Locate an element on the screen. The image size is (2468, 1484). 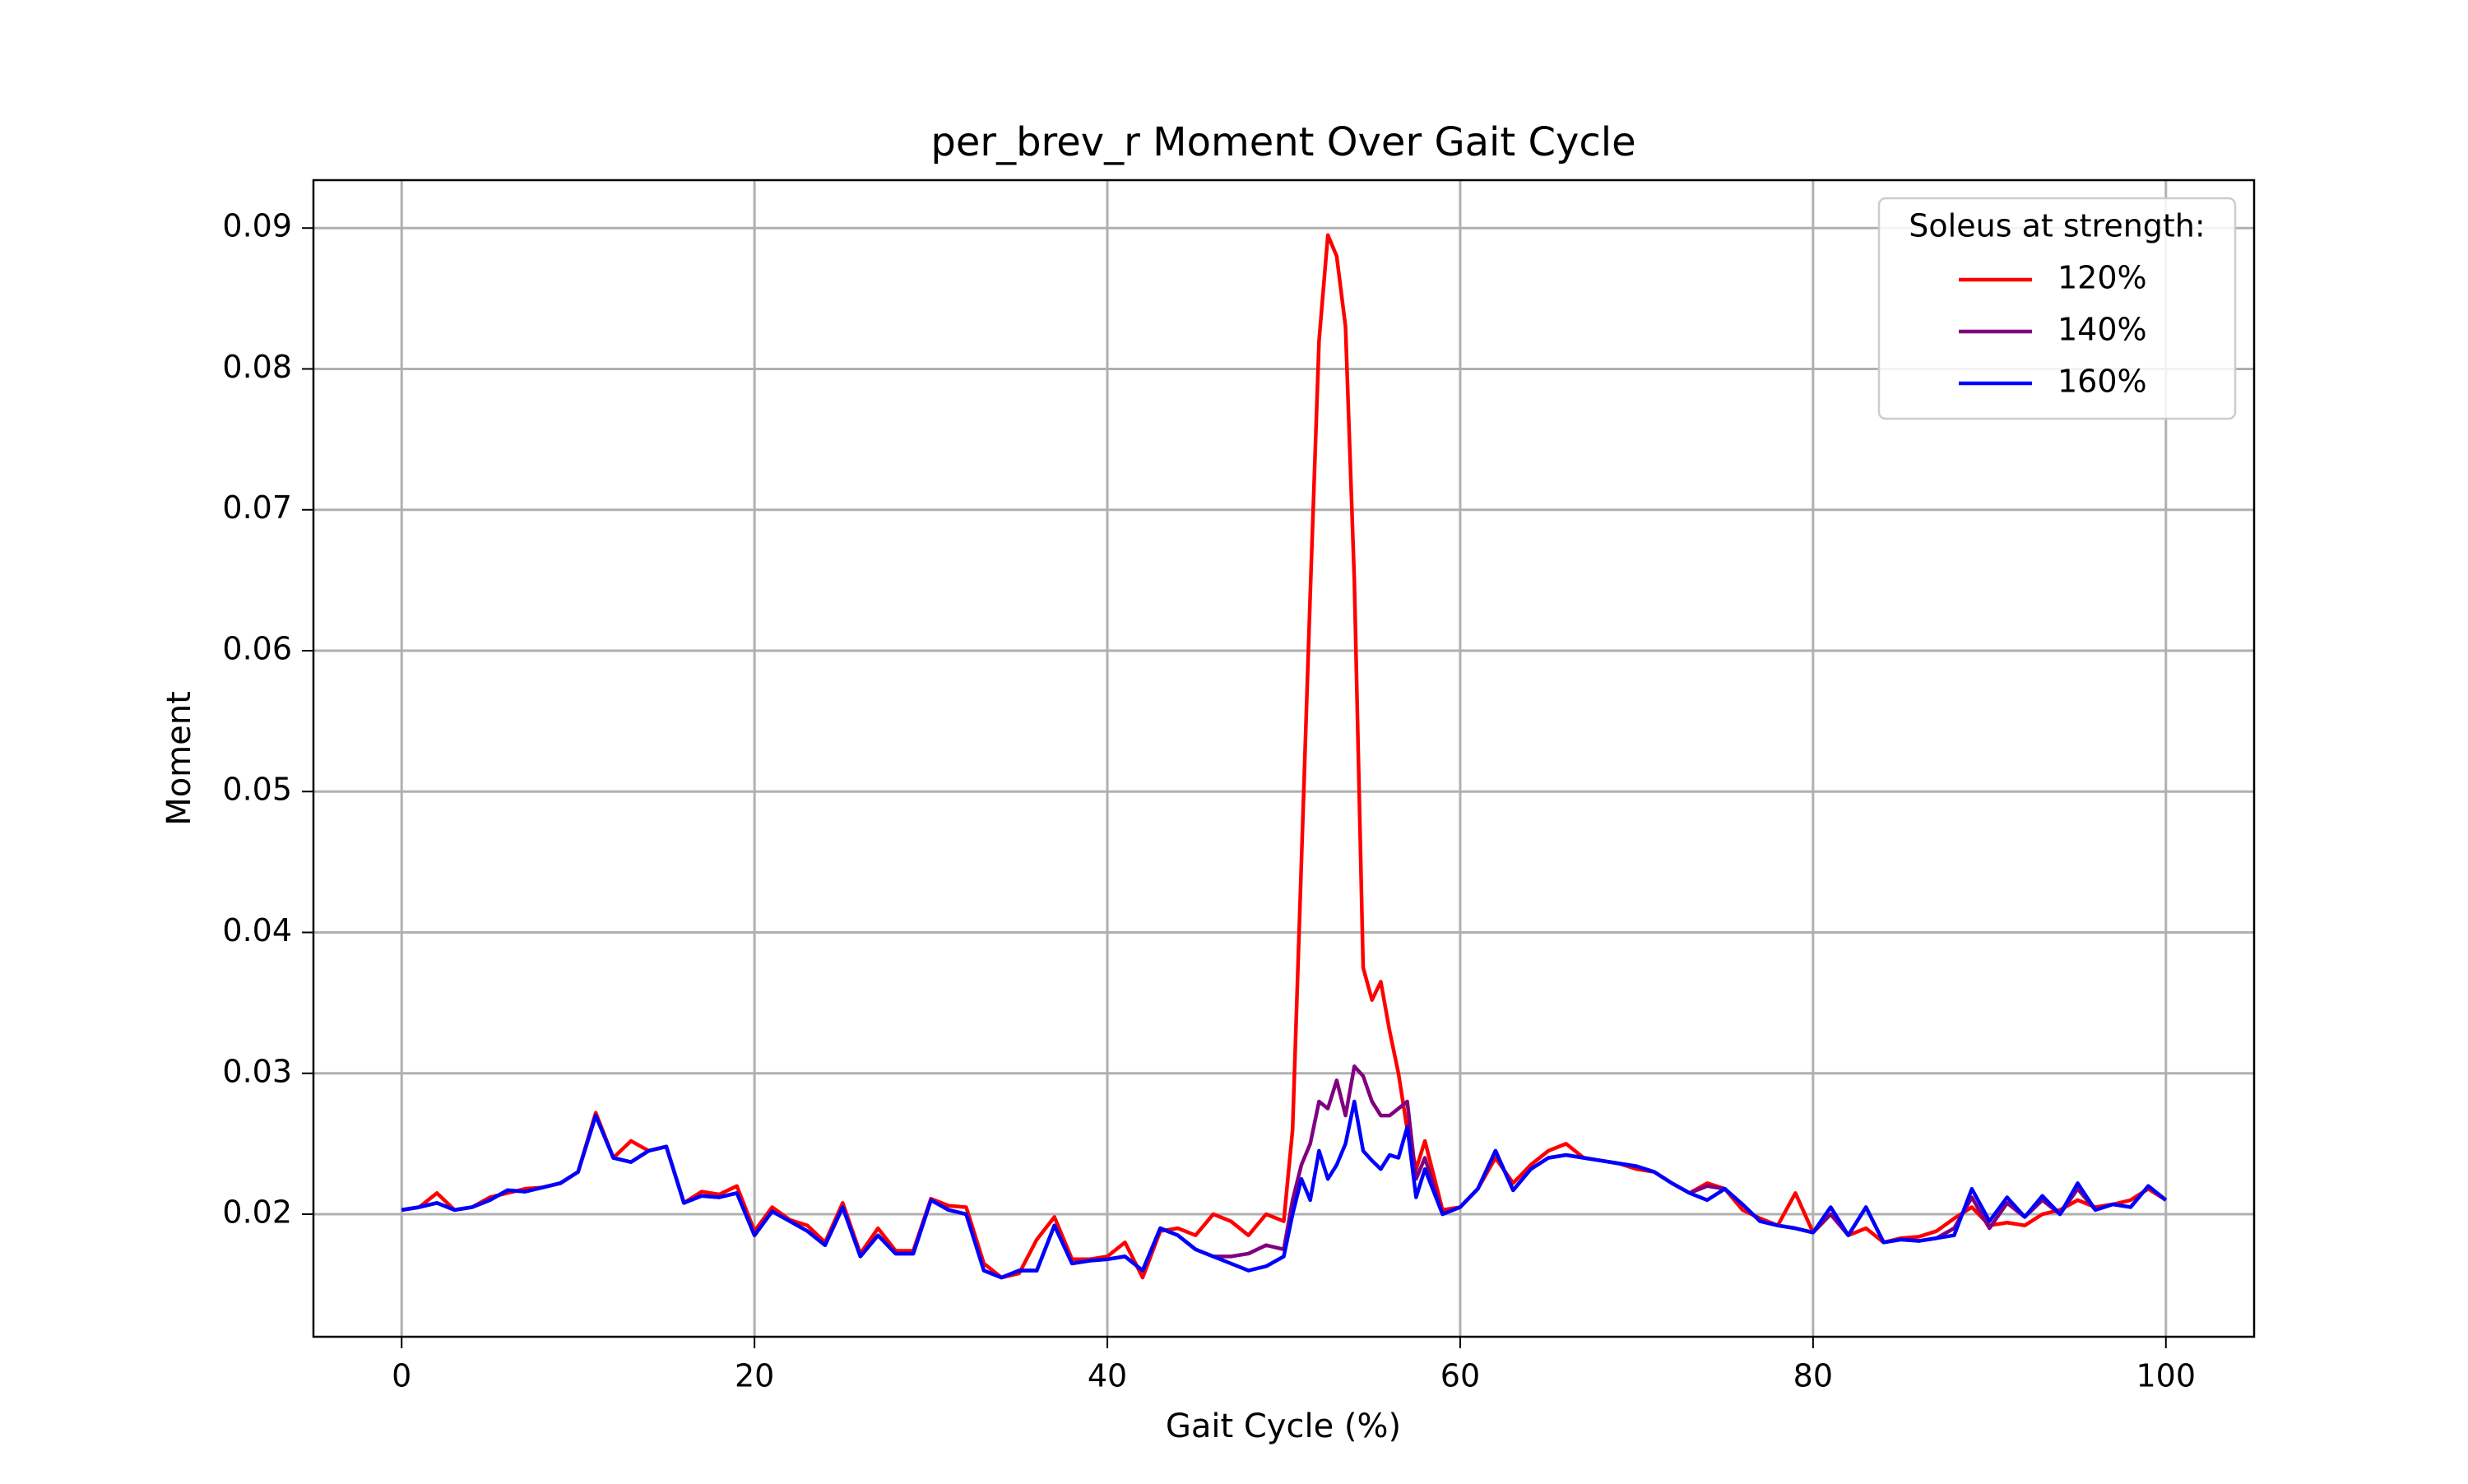
y-axis-label: Moment is located at coordinates (179, 758).